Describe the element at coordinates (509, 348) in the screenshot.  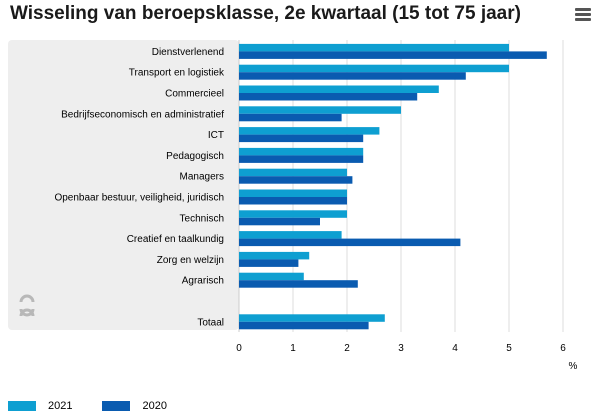
I see `x-tick-label: 5` at that location.